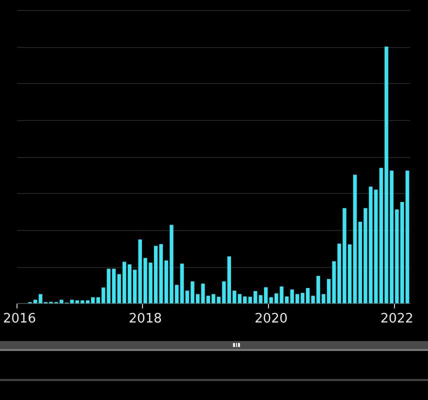 The width and height of the screenshot is (428, 400). Describe the element at coordinates (19, 319) in the screenshot. I see `x-tick-label: 2016` at that location.